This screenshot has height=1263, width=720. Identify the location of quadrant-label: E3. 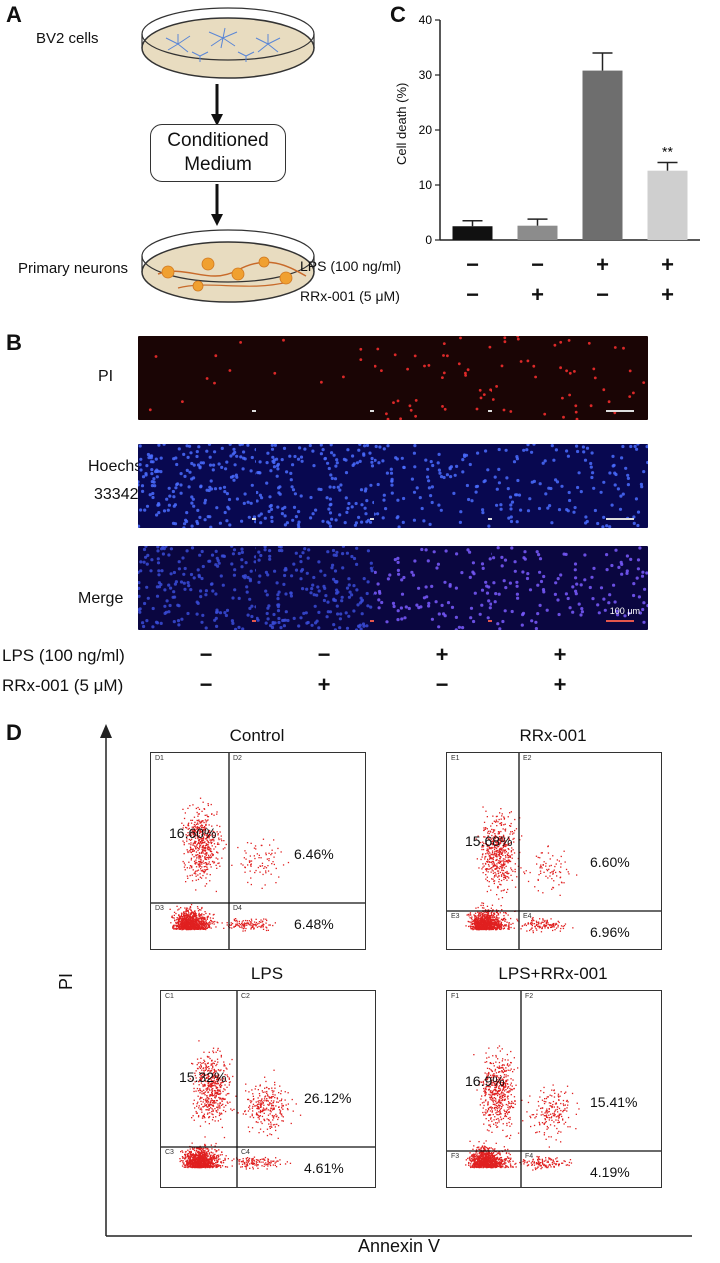
(455, 916).